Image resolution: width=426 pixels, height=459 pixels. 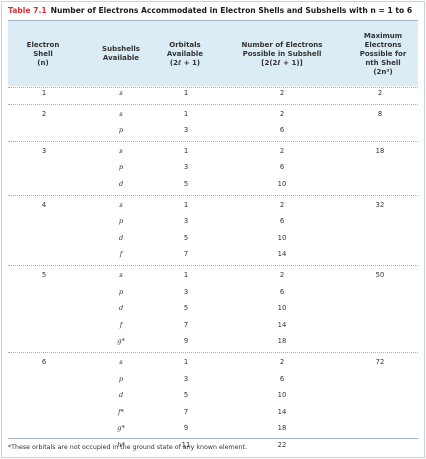 What do you see at coordinates (213, 114) in the screenshot?
I see `table-row: 2 s 1 2 8` at bounding box center [213, 114].